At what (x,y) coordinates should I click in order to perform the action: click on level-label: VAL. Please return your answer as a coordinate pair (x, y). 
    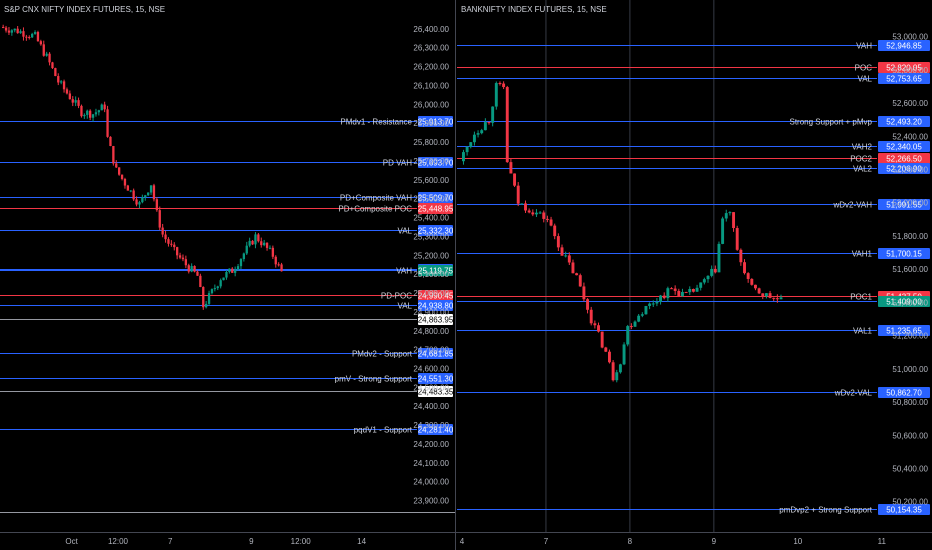
    Looking at the image, I should click on (864, 79).